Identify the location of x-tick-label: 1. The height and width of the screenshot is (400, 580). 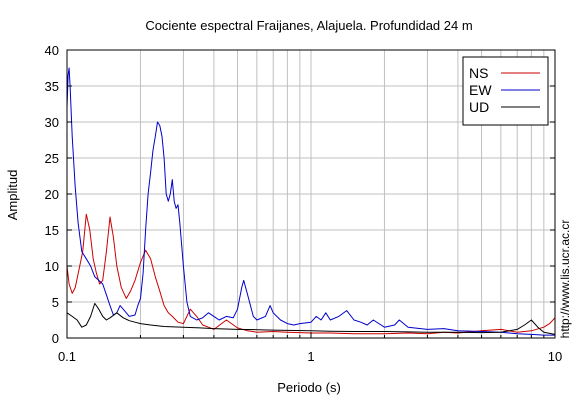
(310, 356).